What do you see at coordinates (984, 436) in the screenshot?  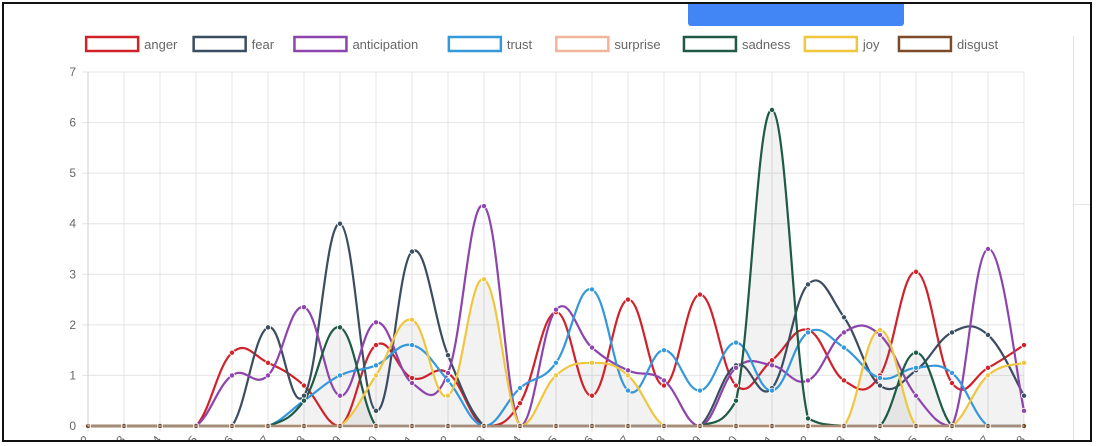 I see `x-tick-label: 7` at bounding box center [984, 436].